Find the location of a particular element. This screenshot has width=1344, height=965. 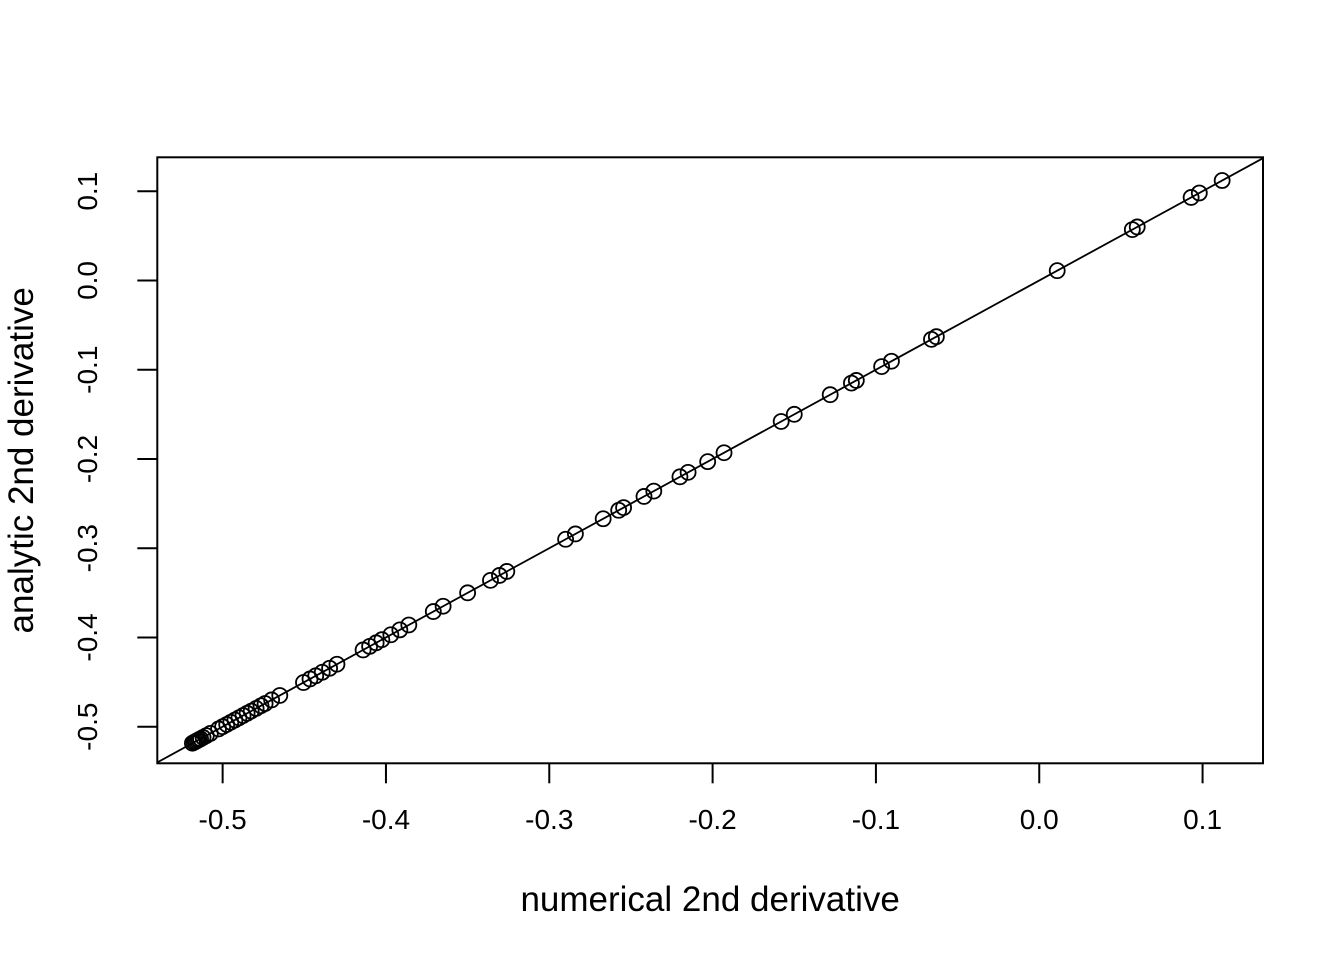

x-tick-label: 0.1 is located at coordinates (1202, 819).